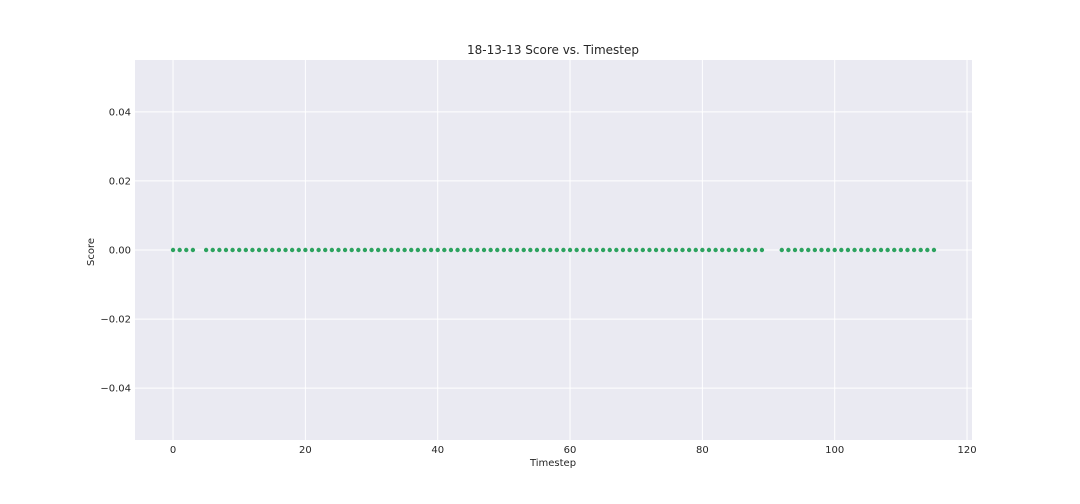  I want to click on x-tick-labels: 0 20 40 60 80 100 120, so click(573, 450).